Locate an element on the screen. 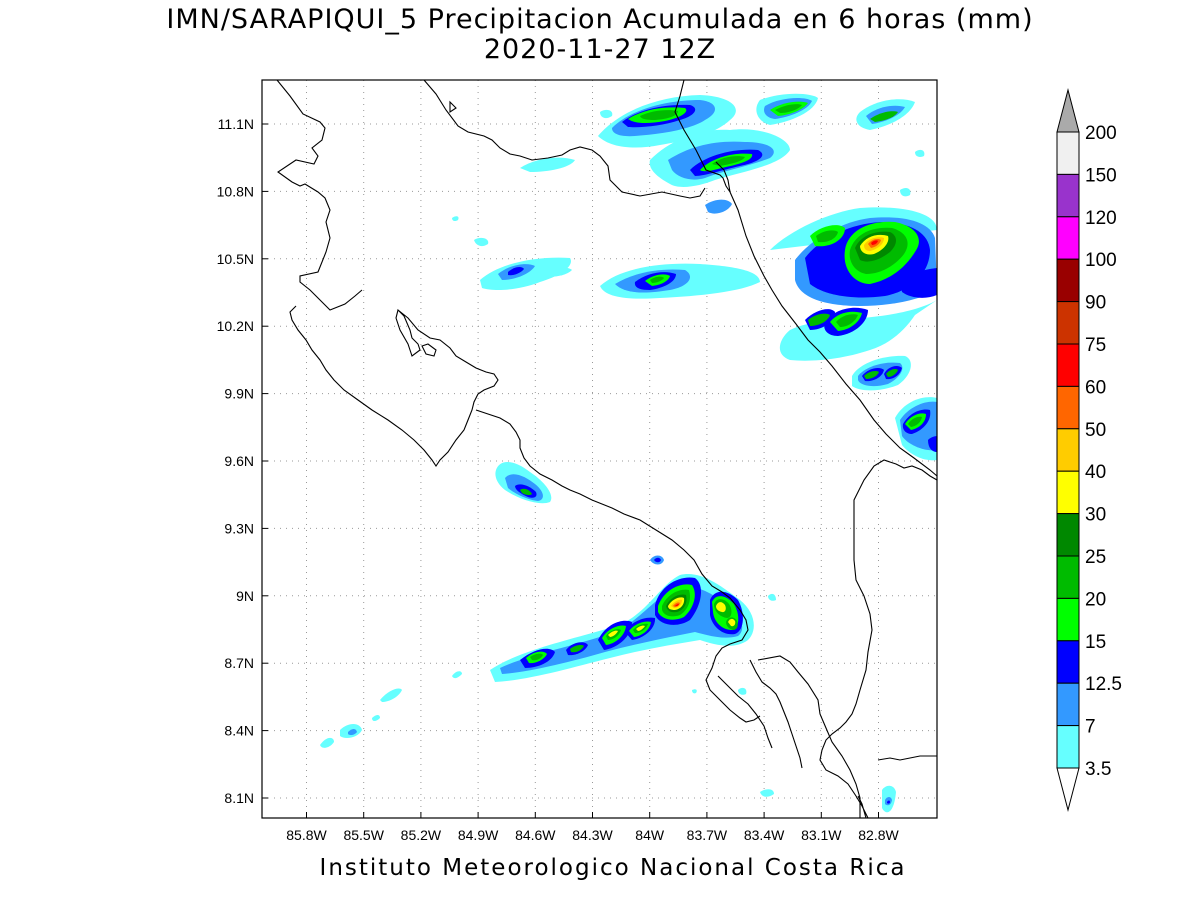 The height and width of the screenshot is (900, 1200). rain-cell-caribbean-coast is located at coordinates (894, 408).